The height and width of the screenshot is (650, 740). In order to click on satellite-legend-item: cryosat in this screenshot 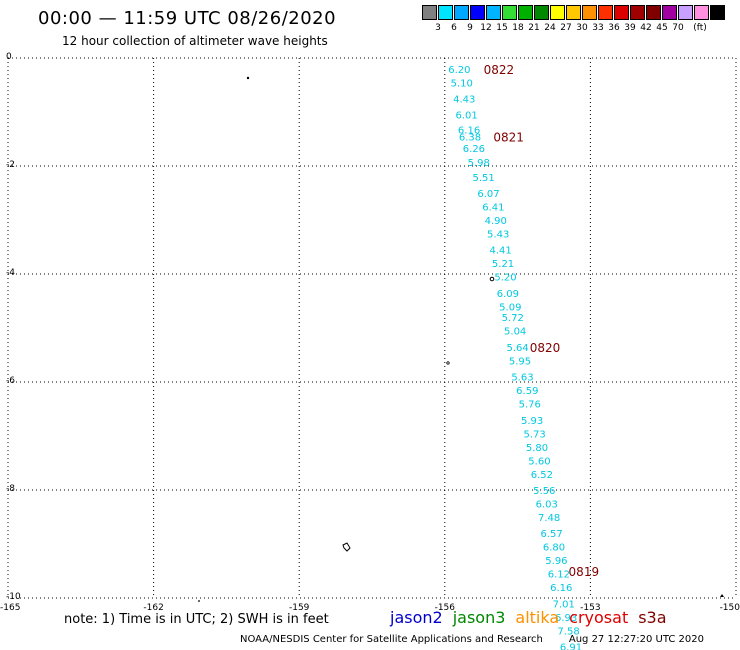, I will do `click(599, 617)`.